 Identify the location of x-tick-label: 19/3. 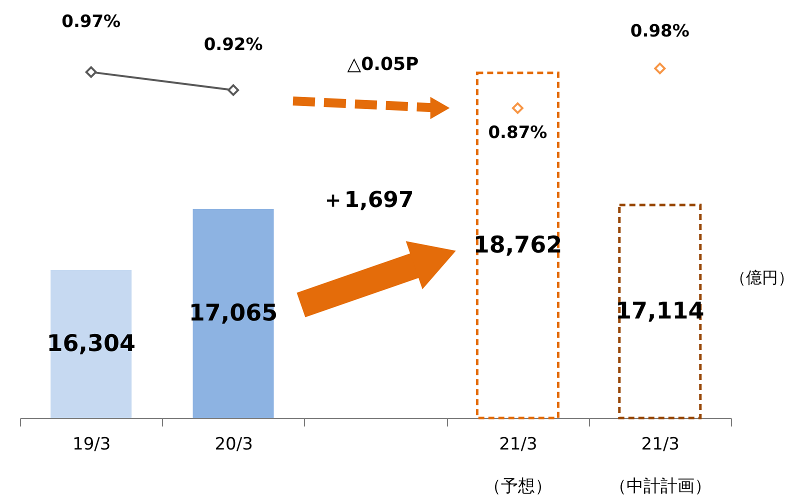
(91, 444).